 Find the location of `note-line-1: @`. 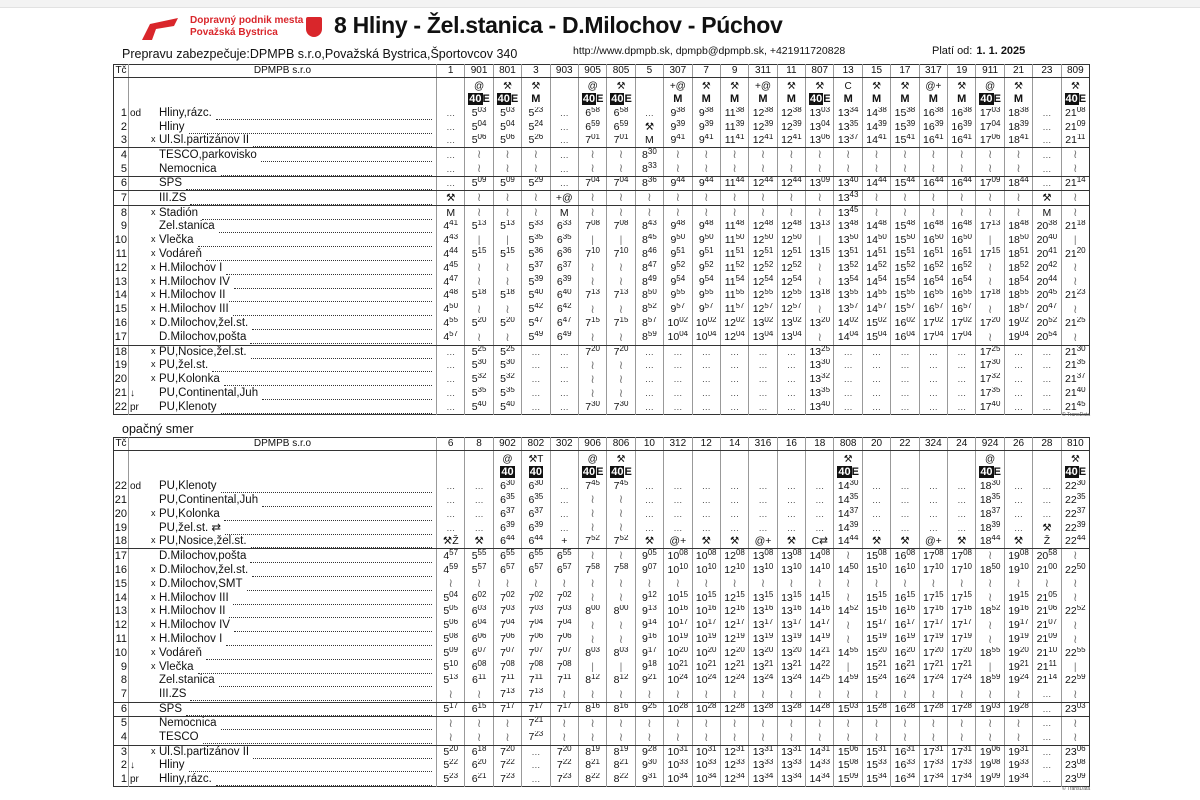

note-line-1: @ is located at coordinates (592, 459).